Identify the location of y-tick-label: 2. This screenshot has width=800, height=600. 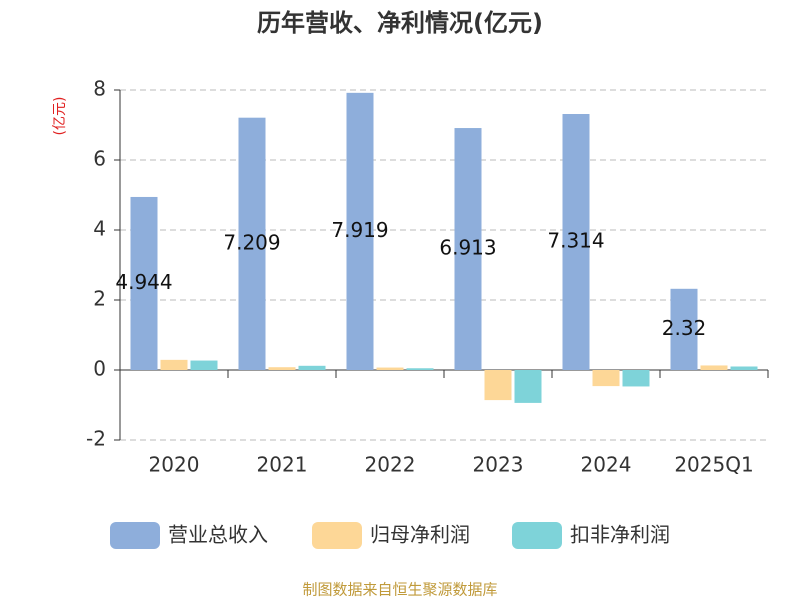
(99, 299).